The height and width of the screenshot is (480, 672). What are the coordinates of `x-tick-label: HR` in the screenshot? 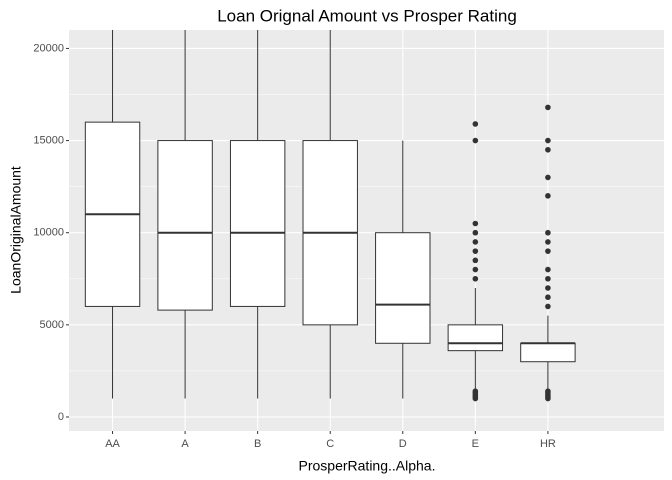 It's located at (548, 444).